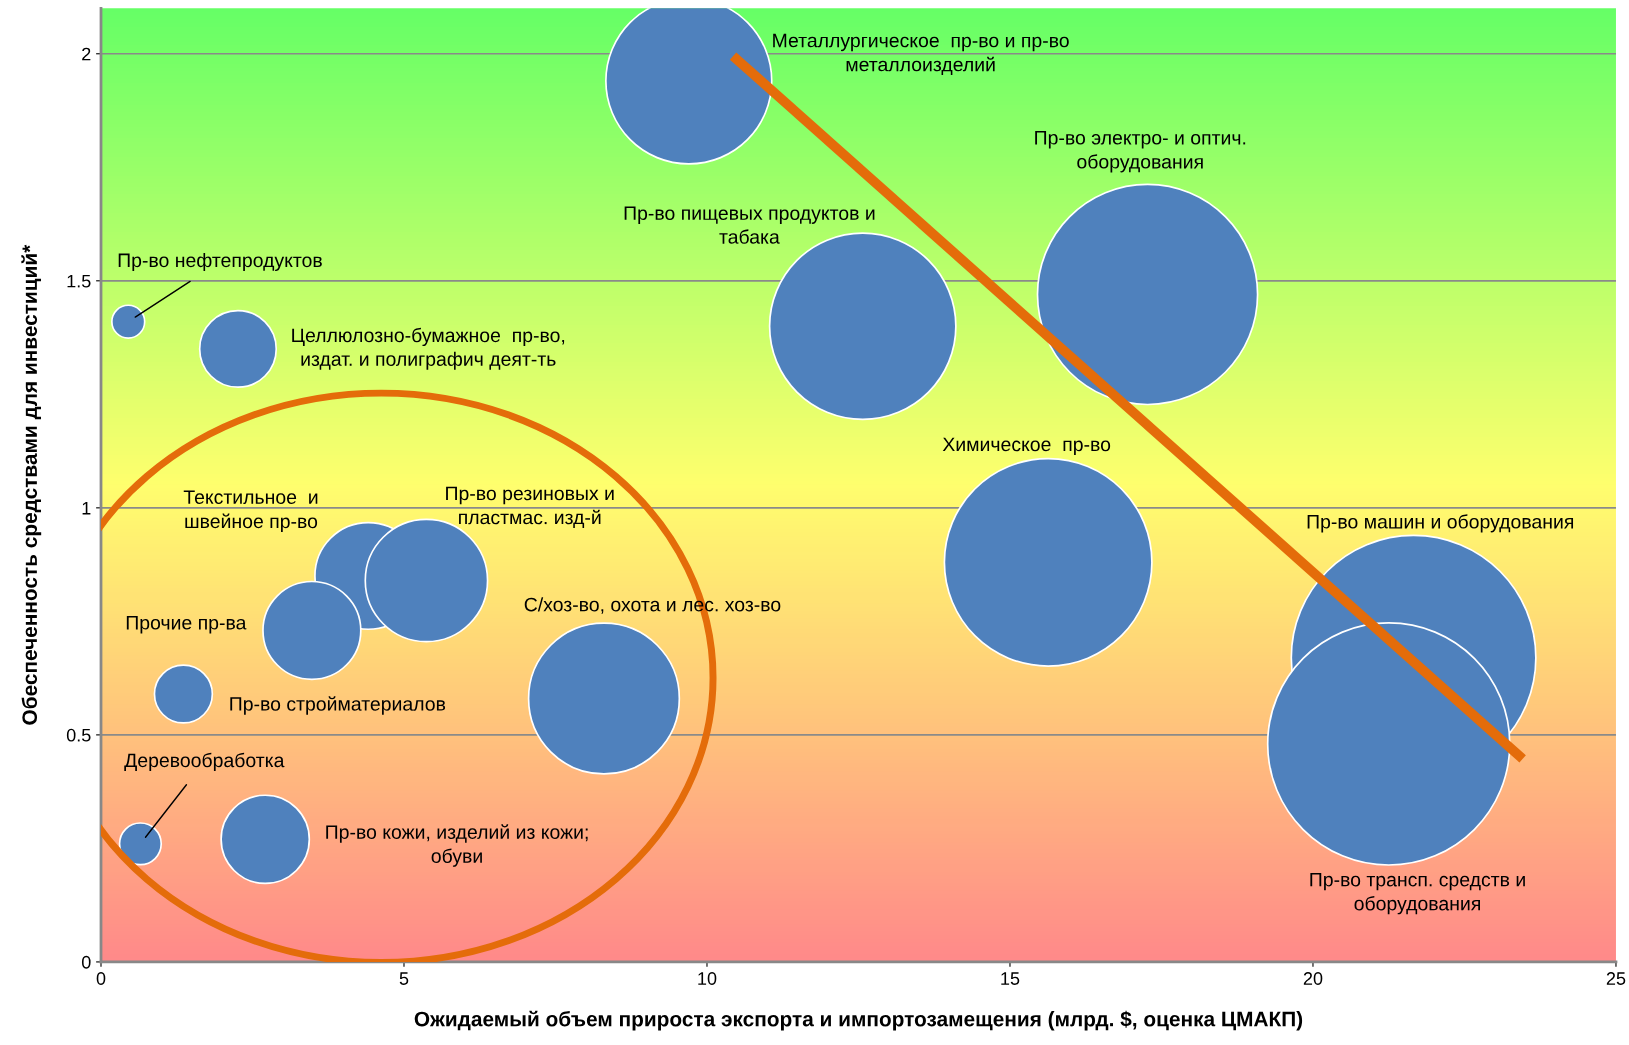 The height and width of the screenshot is (1045, 1629). I want to click on annotation: Металлургическое пр-во и пр-во металлоизделий, so click(921, 54).